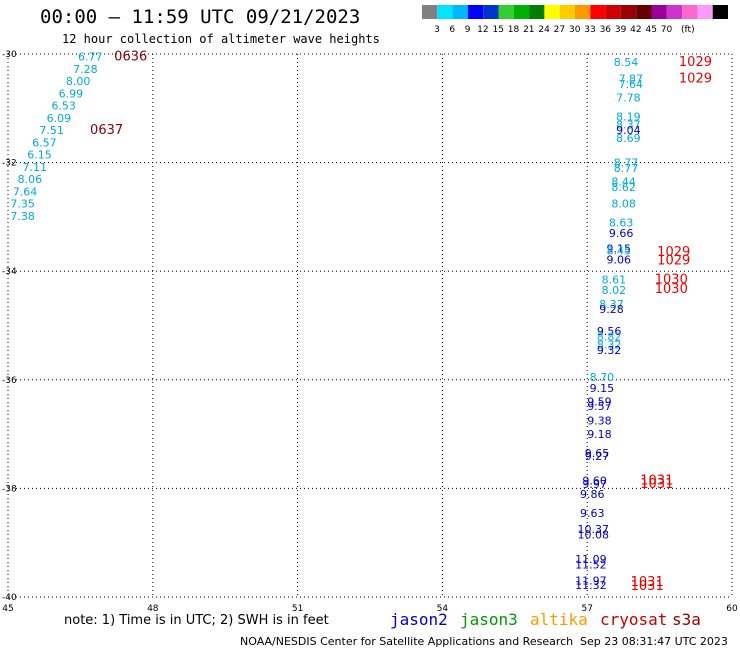 Image resolution: width=740 pixels, height=650 pixels. I want to click on wave-height-label: 9.27, so click(597, 456).